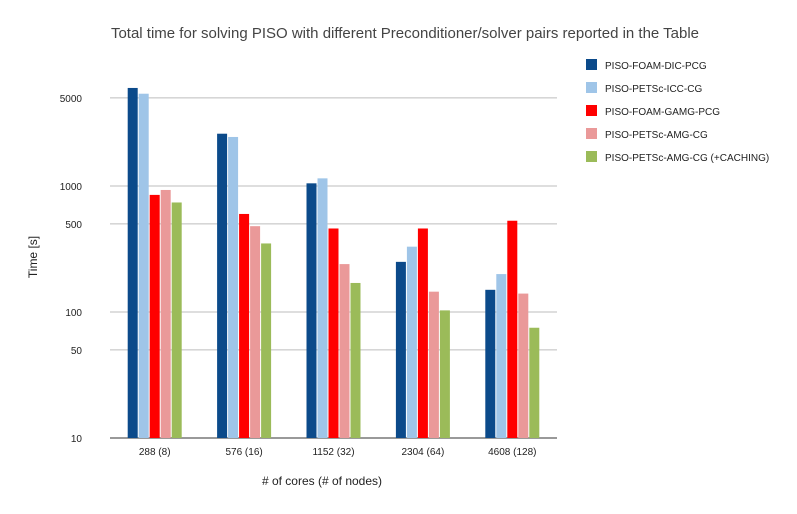  What do you see at coordinates (653, 89) in the screenshot?
I see `legend-label: PISO-PETSc-ICC-CG` at bounding box center [653, 89].